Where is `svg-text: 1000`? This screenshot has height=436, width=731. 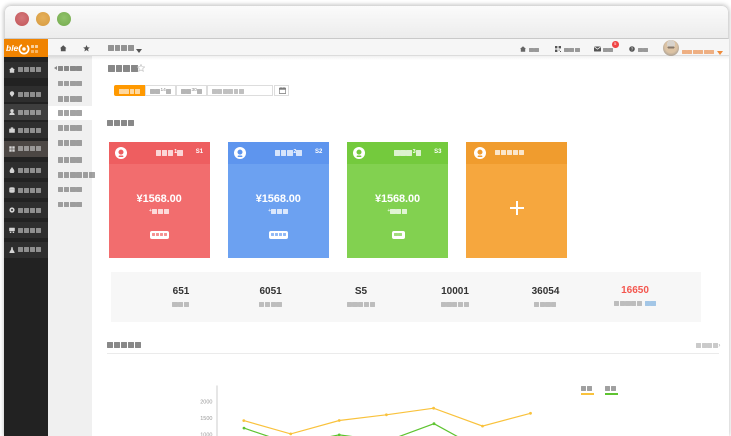 svg-text: 1000 is located at coordinates (206, 434).